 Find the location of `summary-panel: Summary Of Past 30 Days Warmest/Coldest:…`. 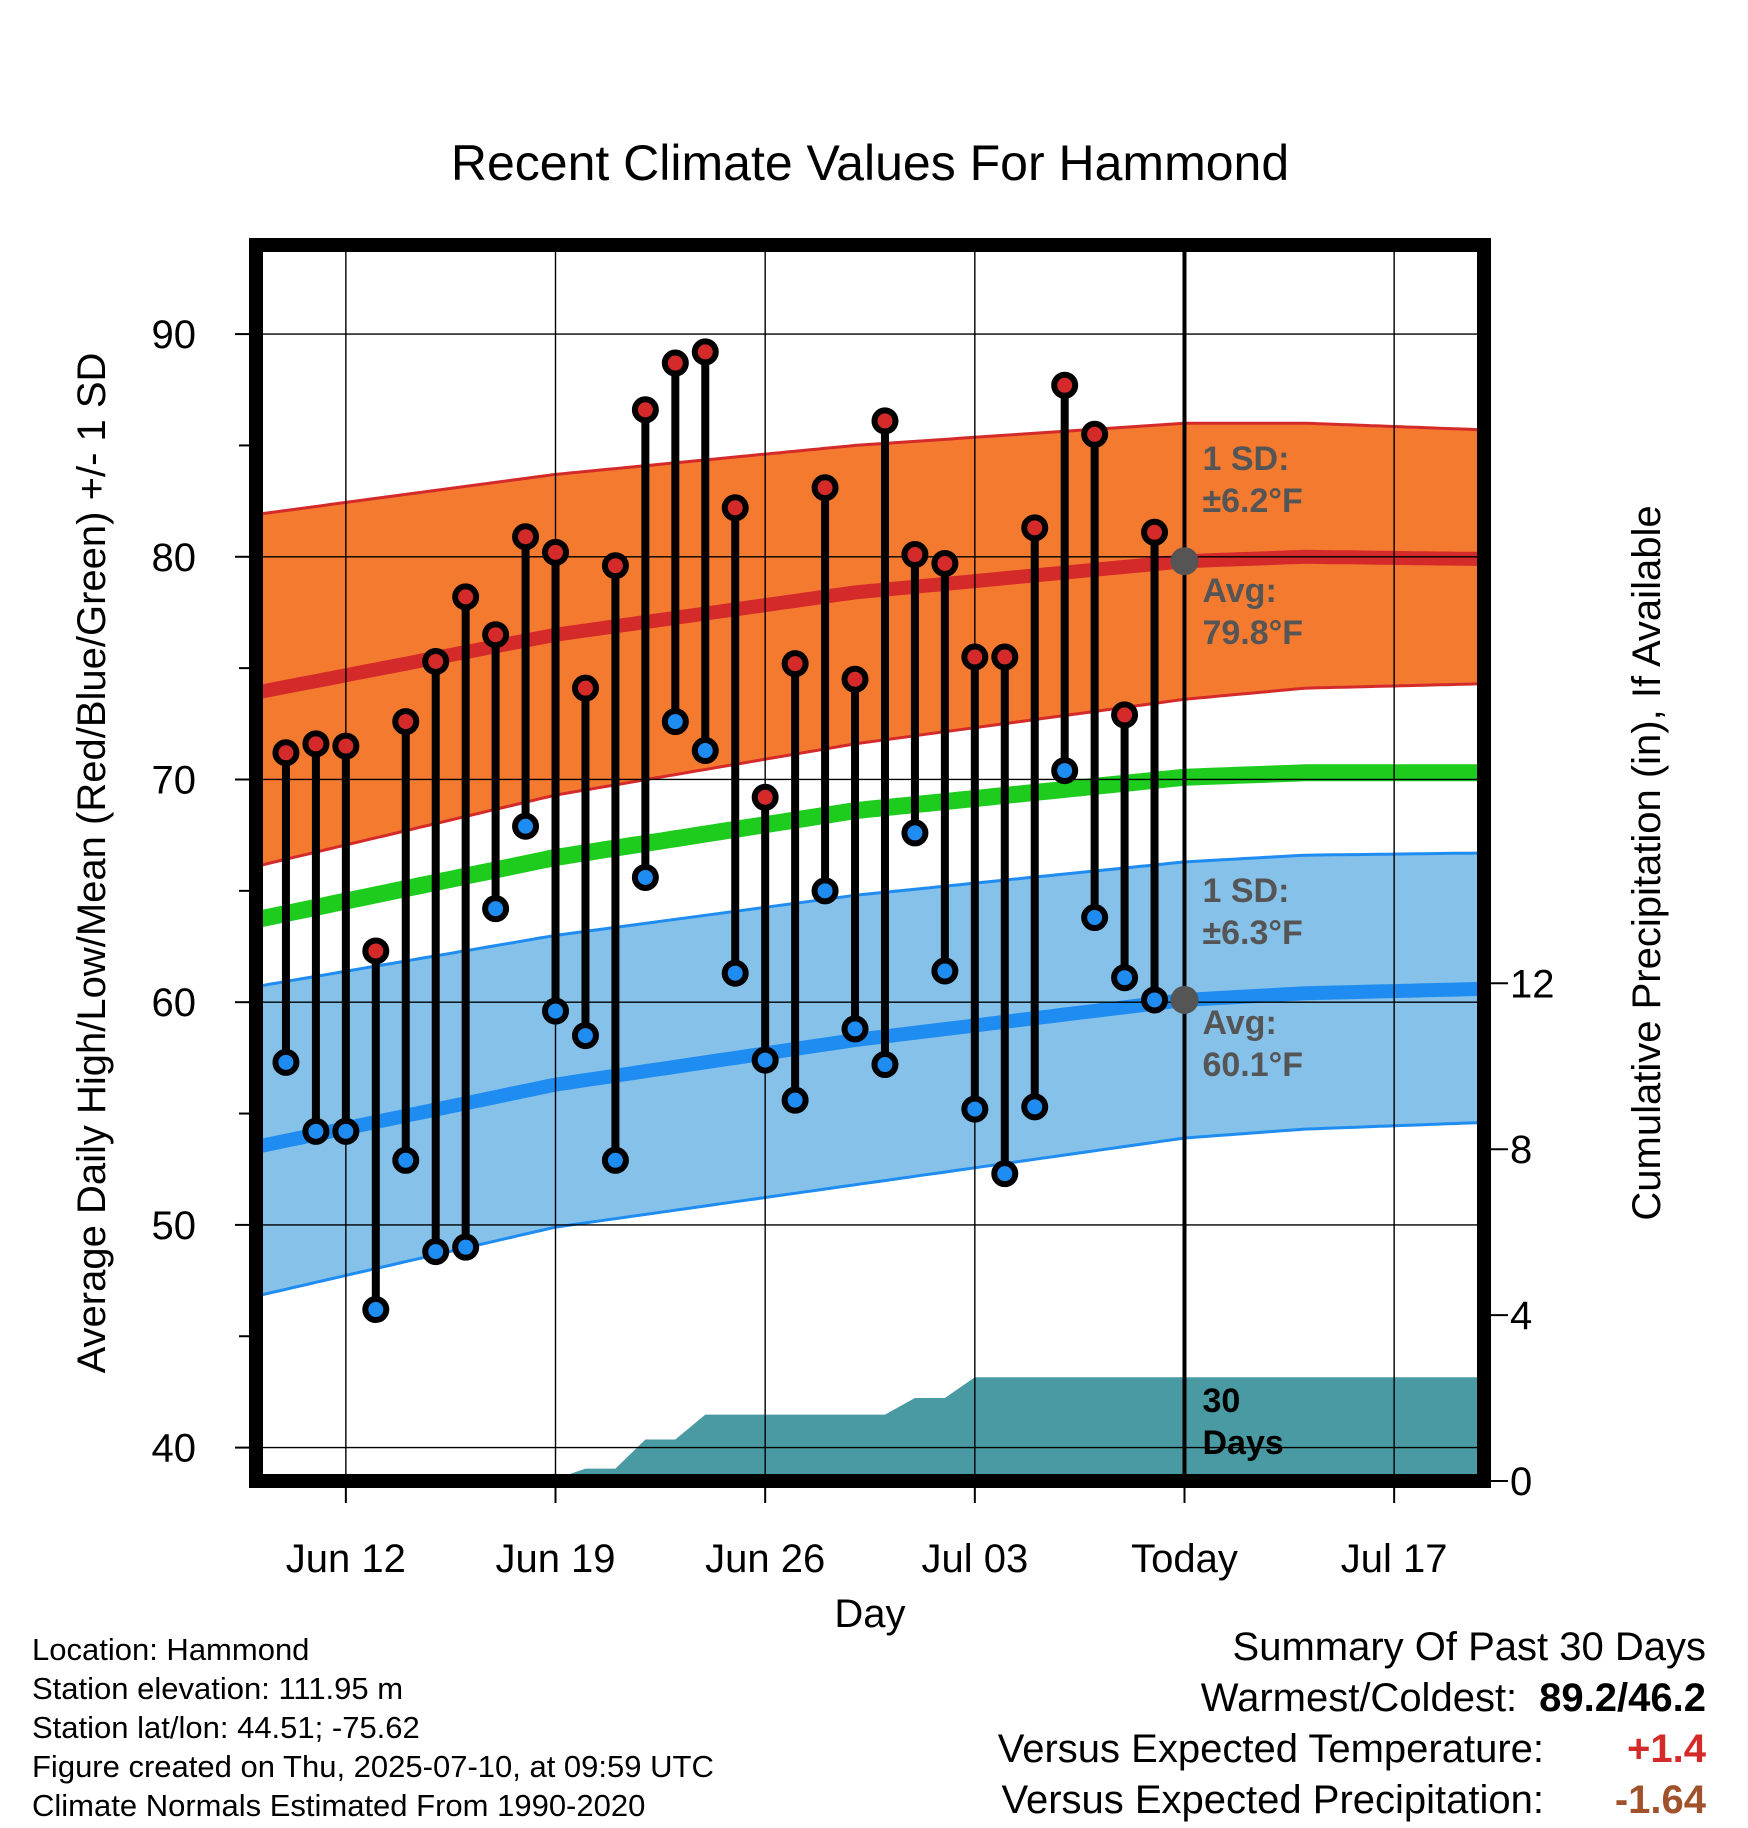

summary-panel: Summary Of Past 30 Days Warmest/Coldest:… is located at coordinates (1352, 1724).